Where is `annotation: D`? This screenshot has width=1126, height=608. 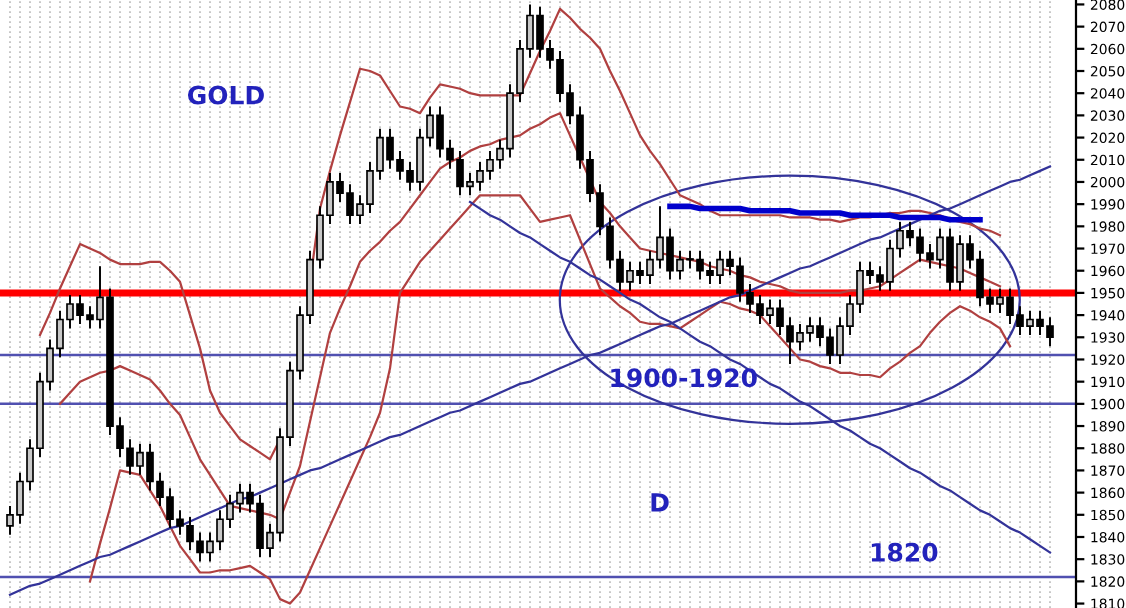 annotation: D is located at coordinates (660, 502).